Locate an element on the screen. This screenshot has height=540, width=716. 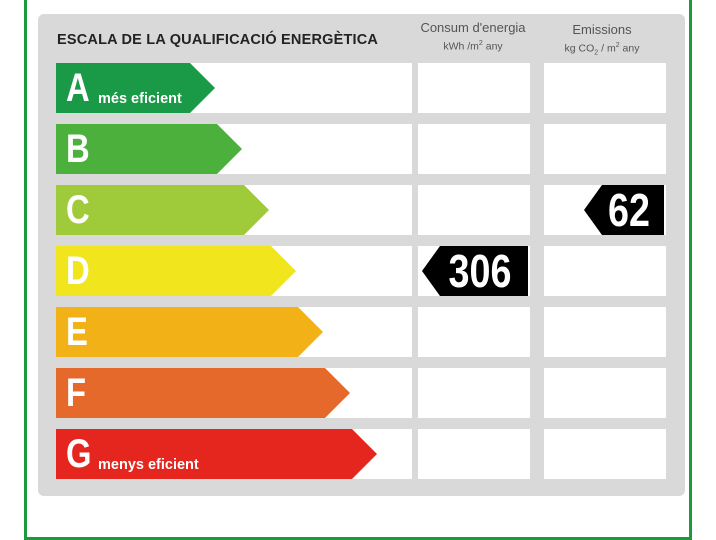
class-g-arrow is located at coordinates (216, 454).